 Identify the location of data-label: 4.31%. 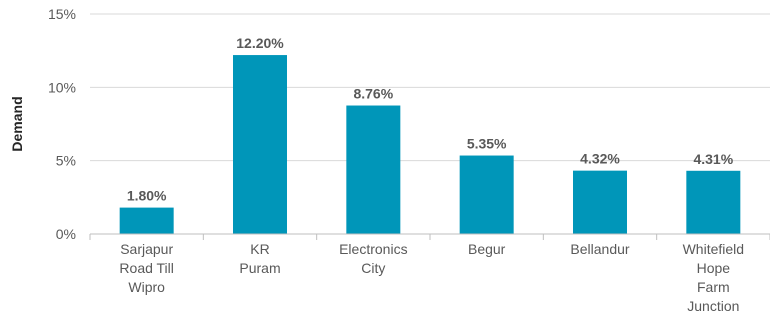
(713, 159).